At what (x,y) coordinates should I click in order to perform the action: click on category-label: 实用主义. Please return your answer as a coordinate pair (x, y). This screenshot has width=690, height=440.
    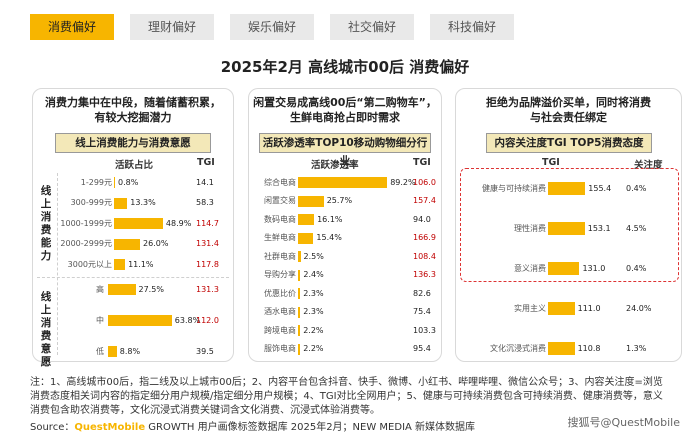
    Looking at the image, I should click on (530, 308).